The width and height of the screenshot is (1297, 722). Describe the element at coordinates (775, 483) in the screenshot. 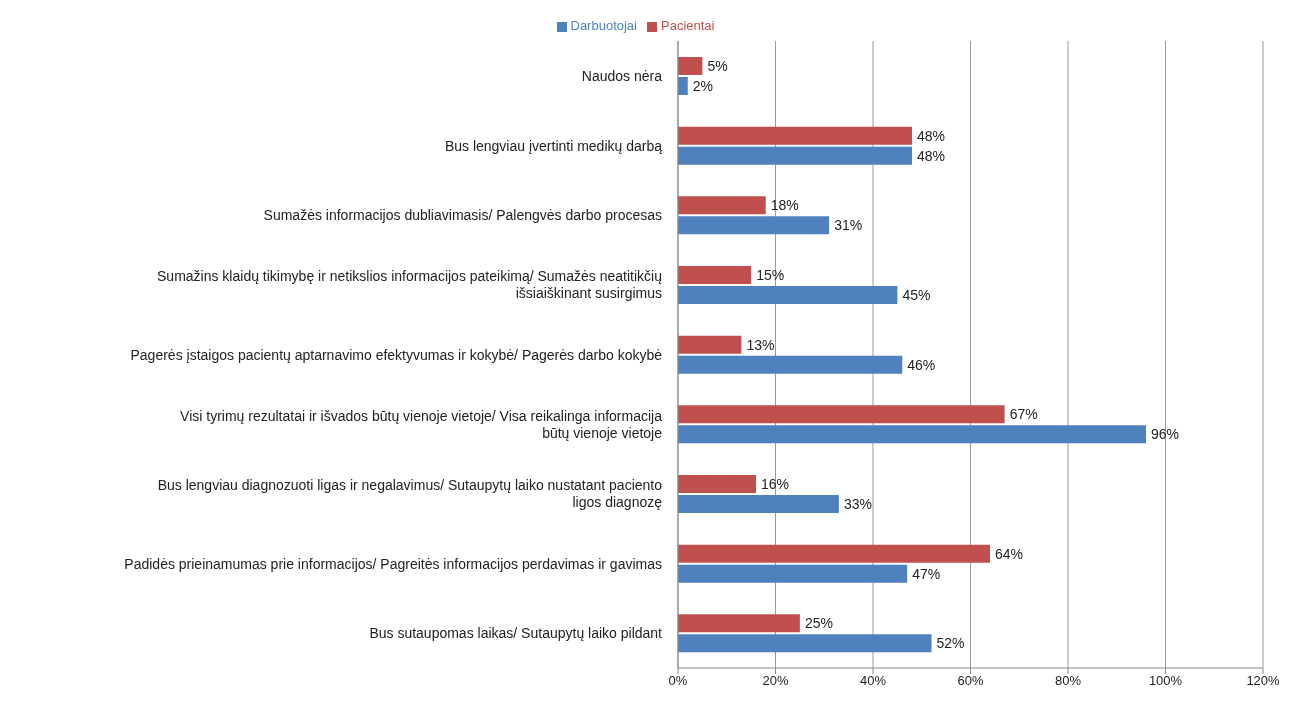

I see `data-label: 16%` at that location.